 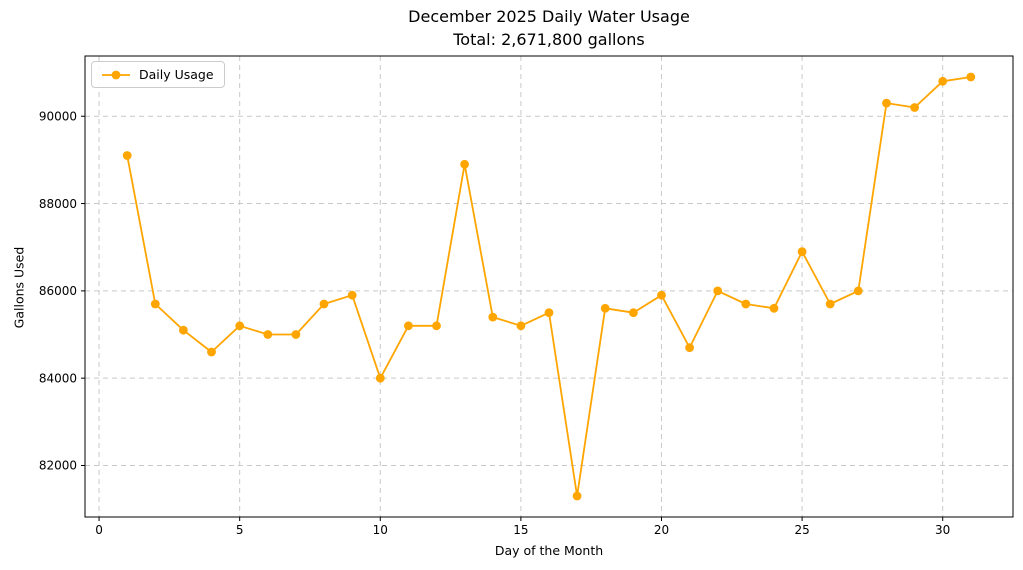 I want to click on legend: Daily Usage, so click(x=158, y=74).